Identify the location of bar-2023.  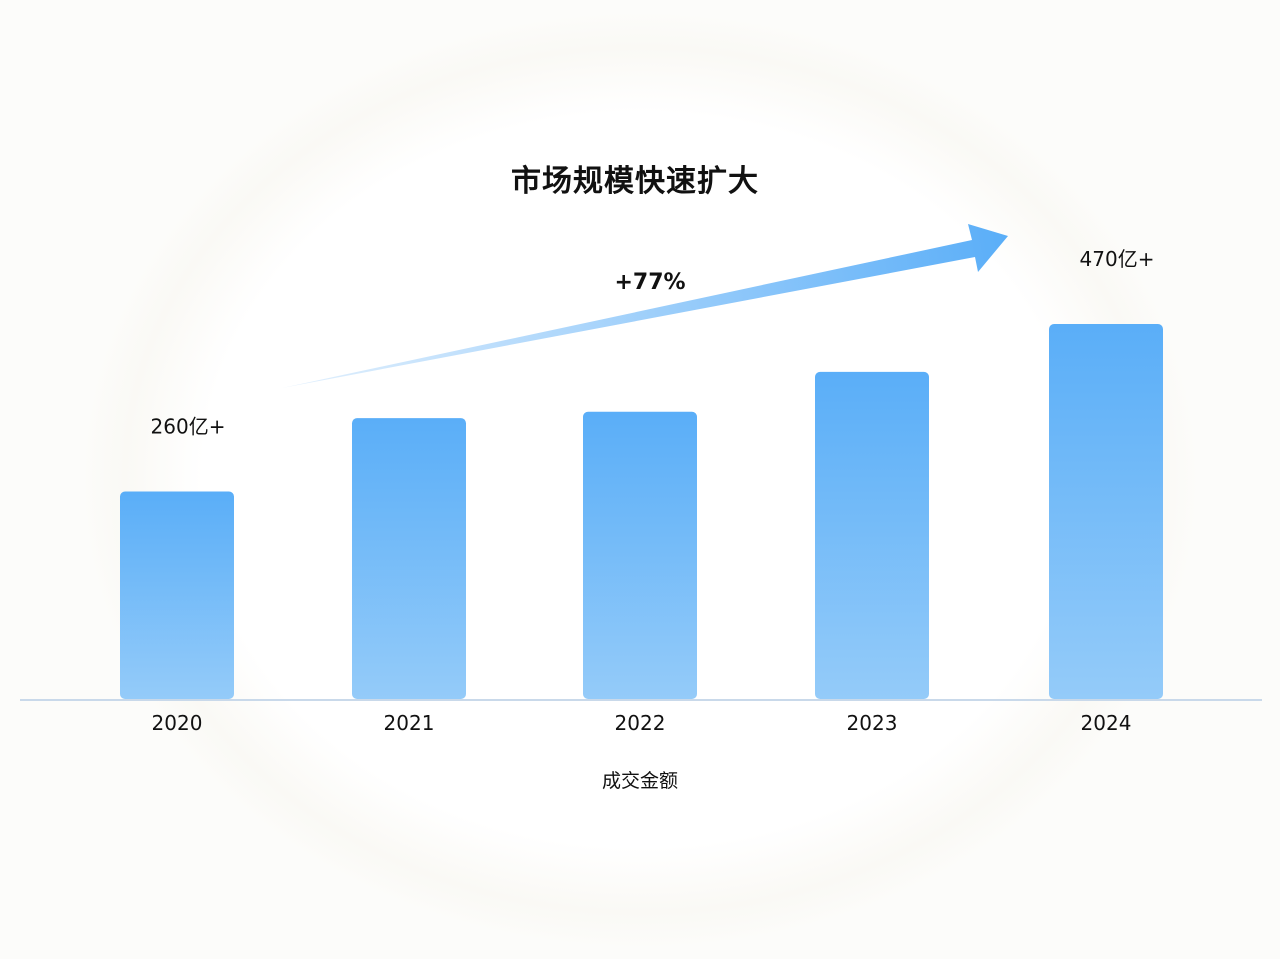
(872, 535).